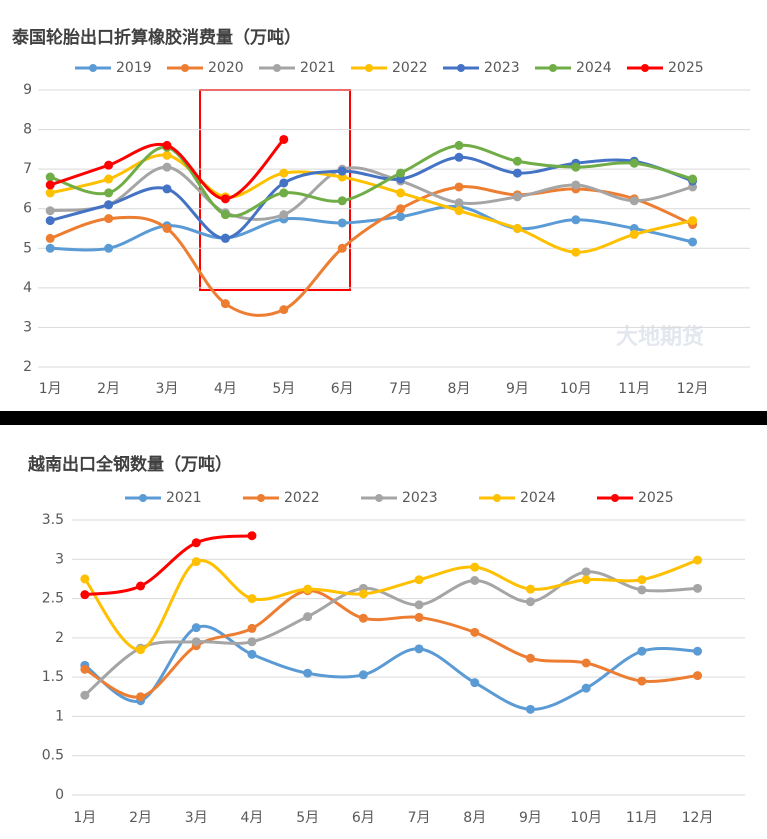  What do you see at coordinates (59, 795) in the screenshot?
I see `y-tick-label: 0` at bounding box center [59, 795].